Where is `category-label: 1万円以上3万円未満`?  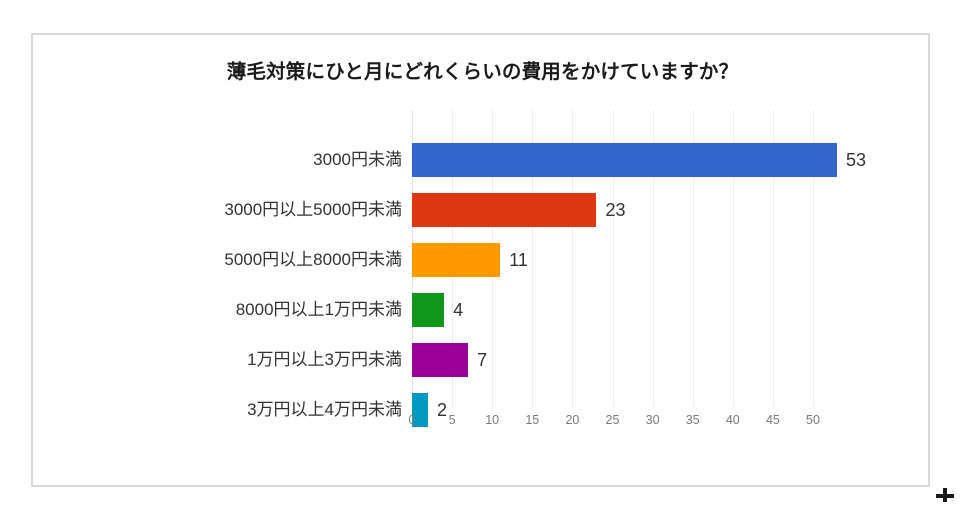 category-label: 1万円以上3万円未満 is located at coordinates (324, 359).